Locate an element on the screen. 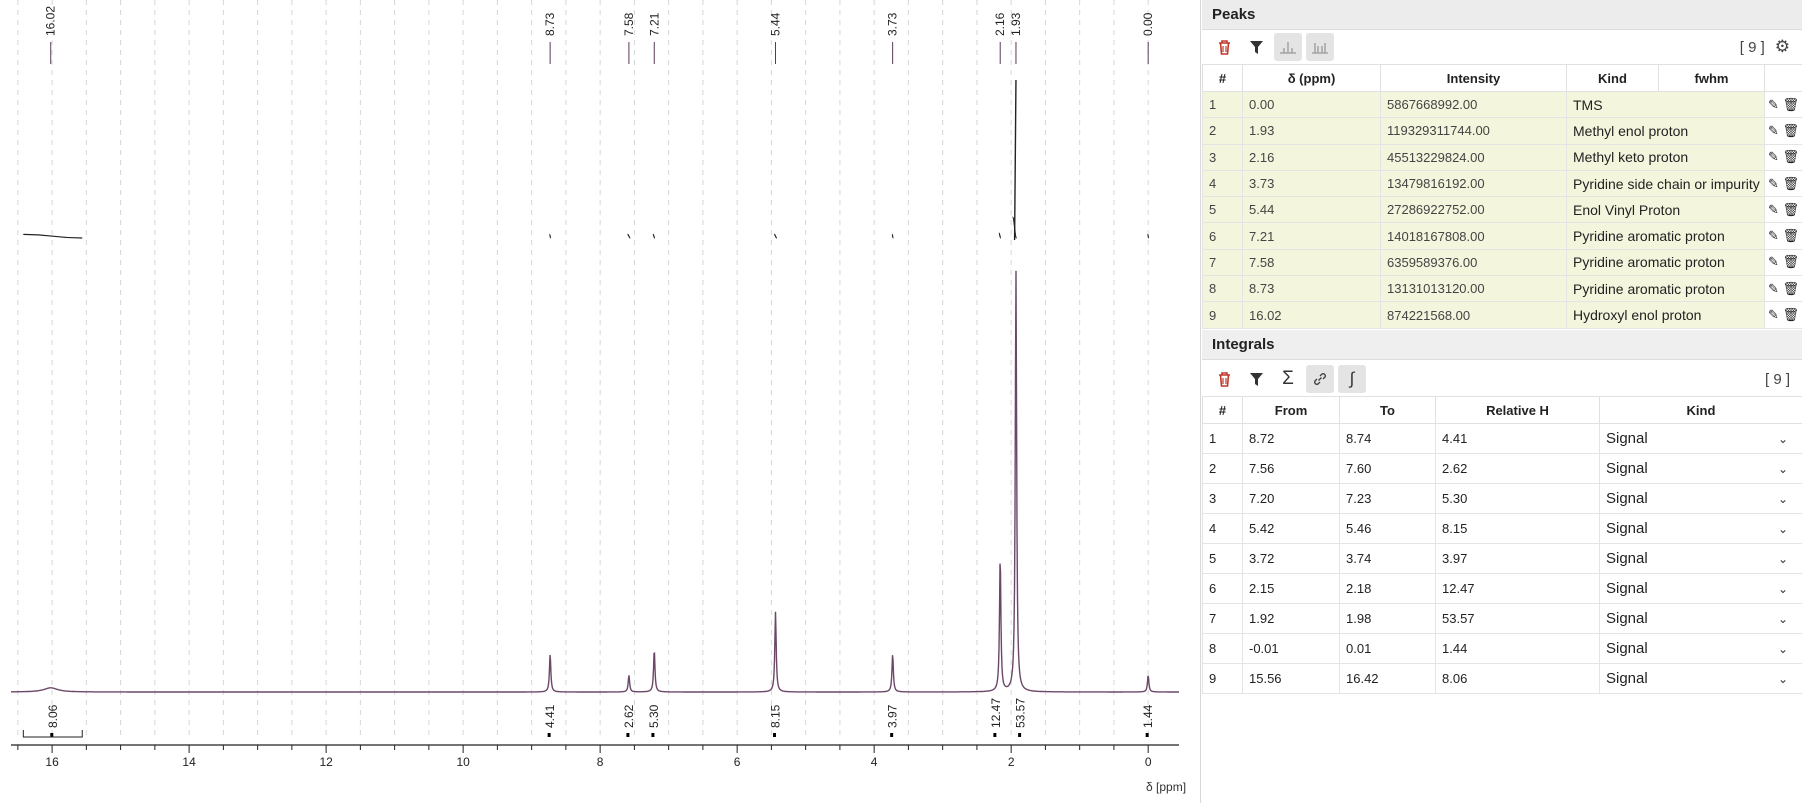 Image resolution: width=1802 pixels, height=803 pixels. col-header-from: From is located at coordinates (1291, 410).